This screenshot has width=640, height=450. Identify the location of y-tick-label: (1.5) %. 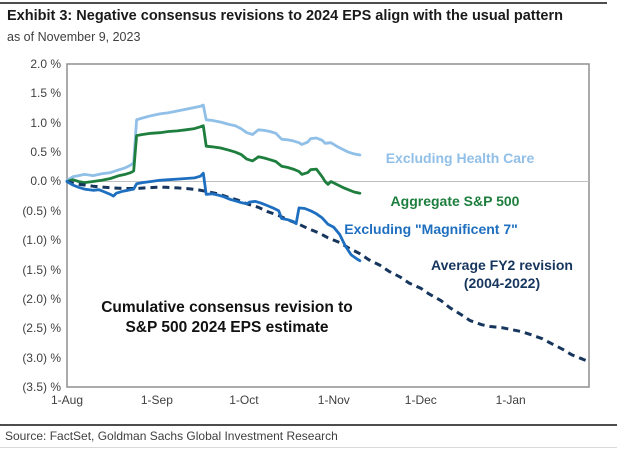
(41, 269).